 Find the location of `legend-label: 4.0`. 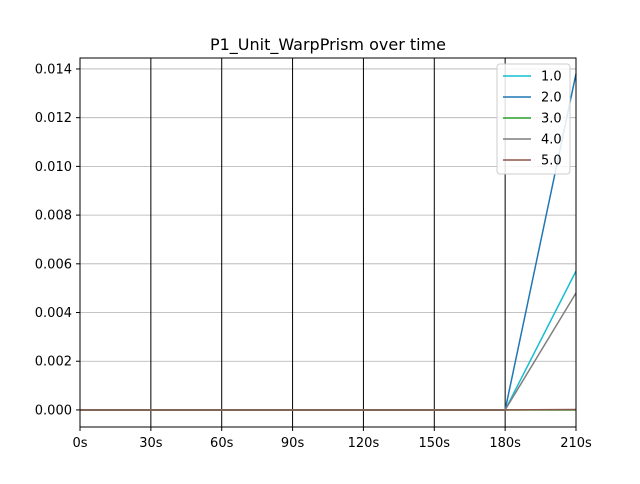

legend-label: 4.0 is located at coordinates (551, 140).